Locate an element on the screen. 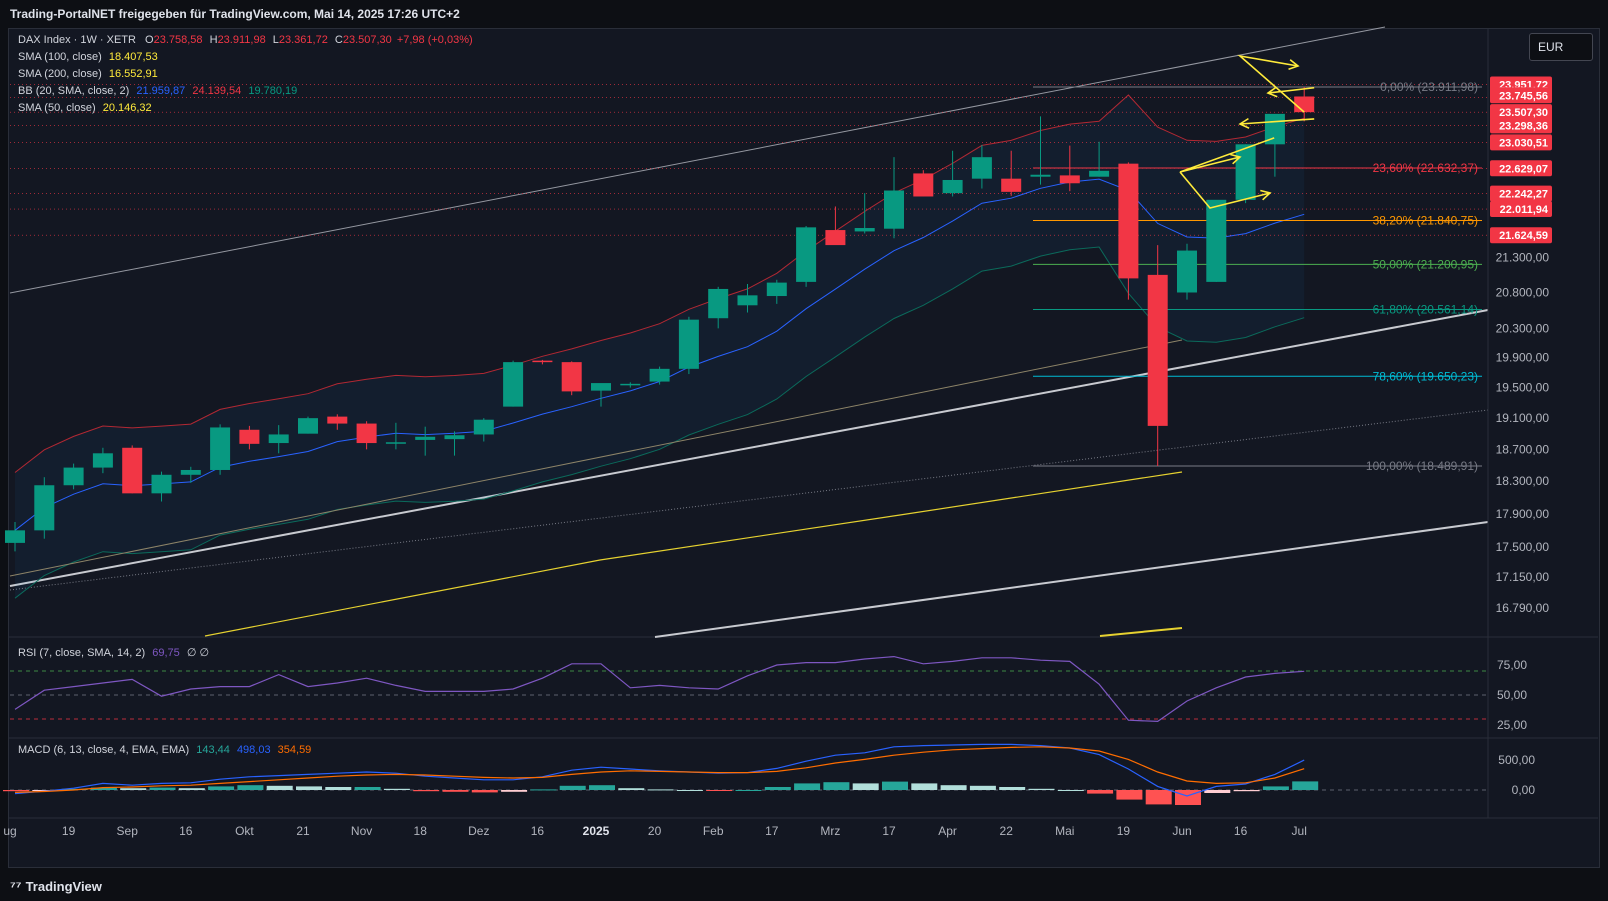  time-axis-label: 2025 is located at coordinates (596, 831).